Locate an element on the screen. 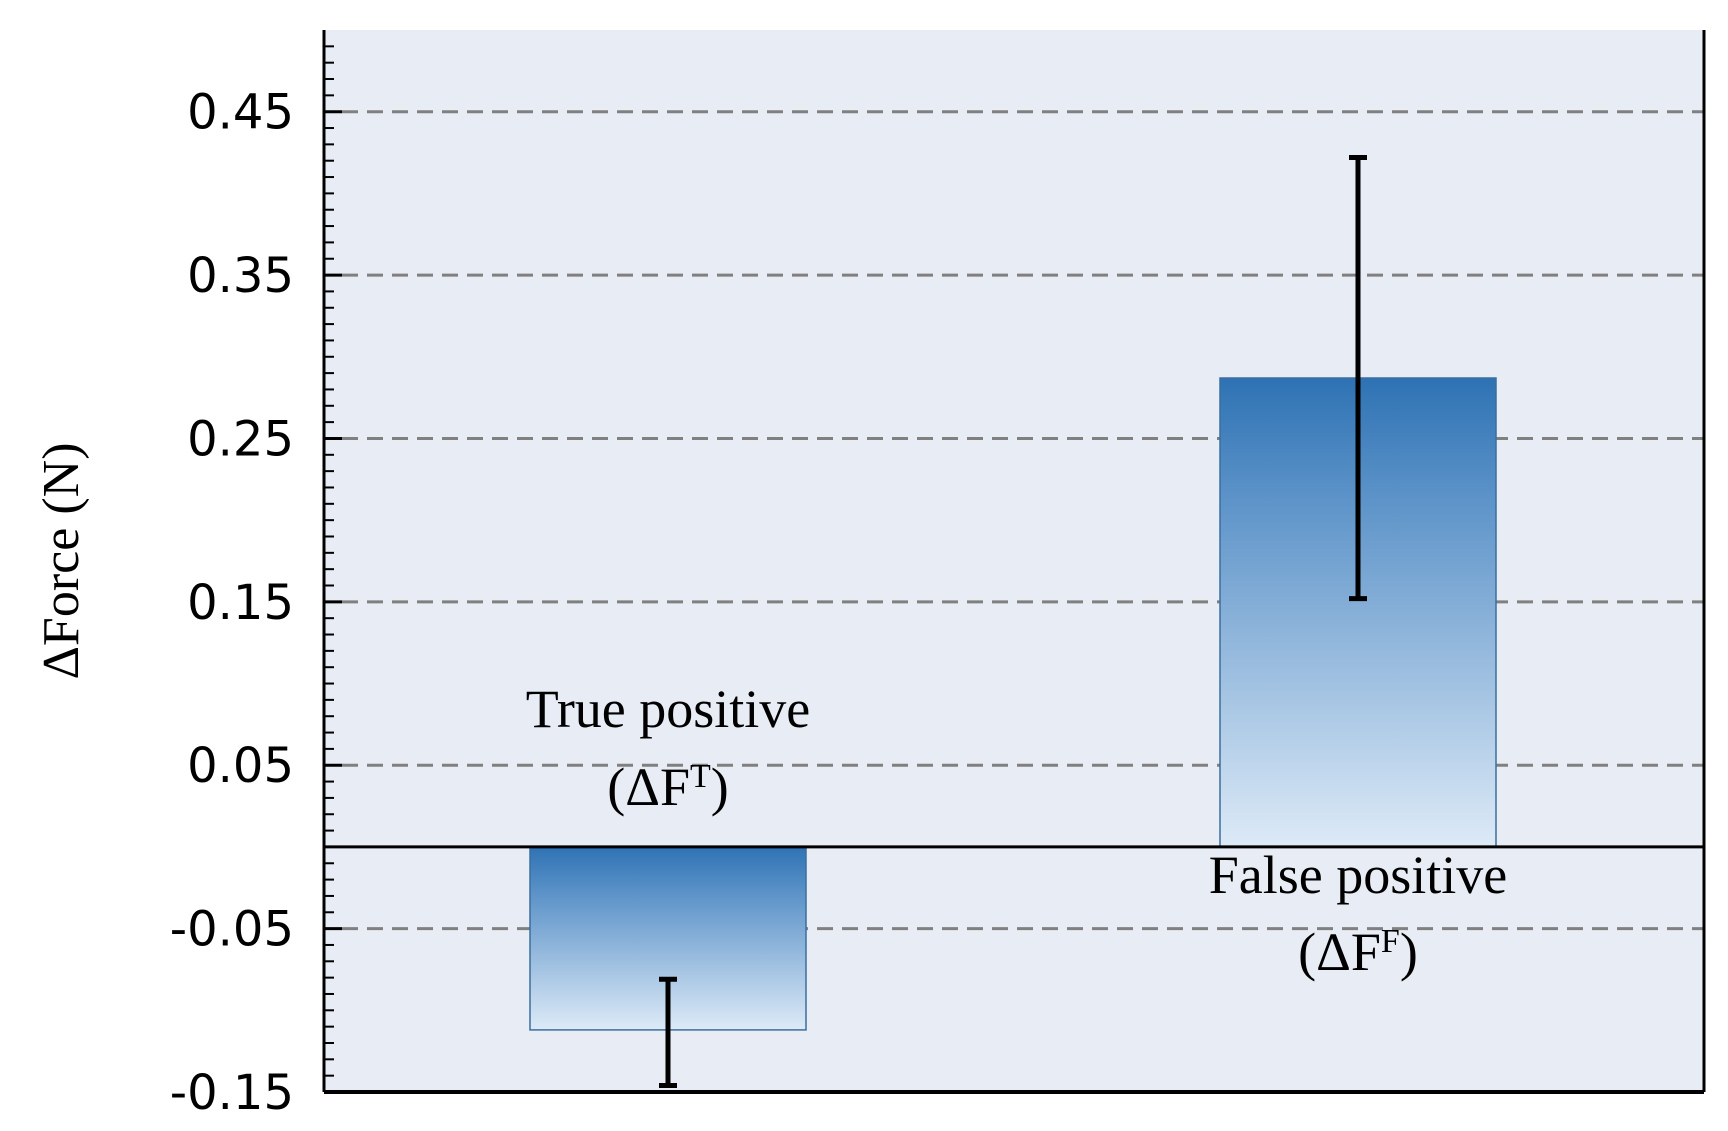  y-tick-label-2: 0.25 is located at coordinates (240, 439).